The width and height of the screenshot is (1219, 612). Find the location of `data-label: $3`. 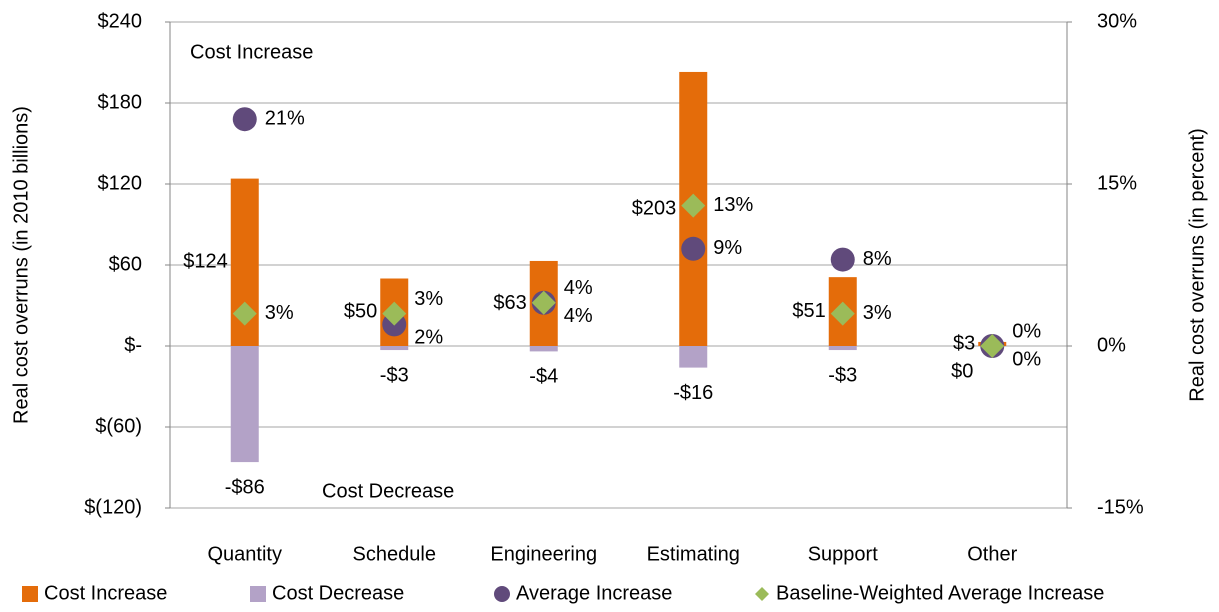

data-label: $3 is located at coordinates (964, 343).